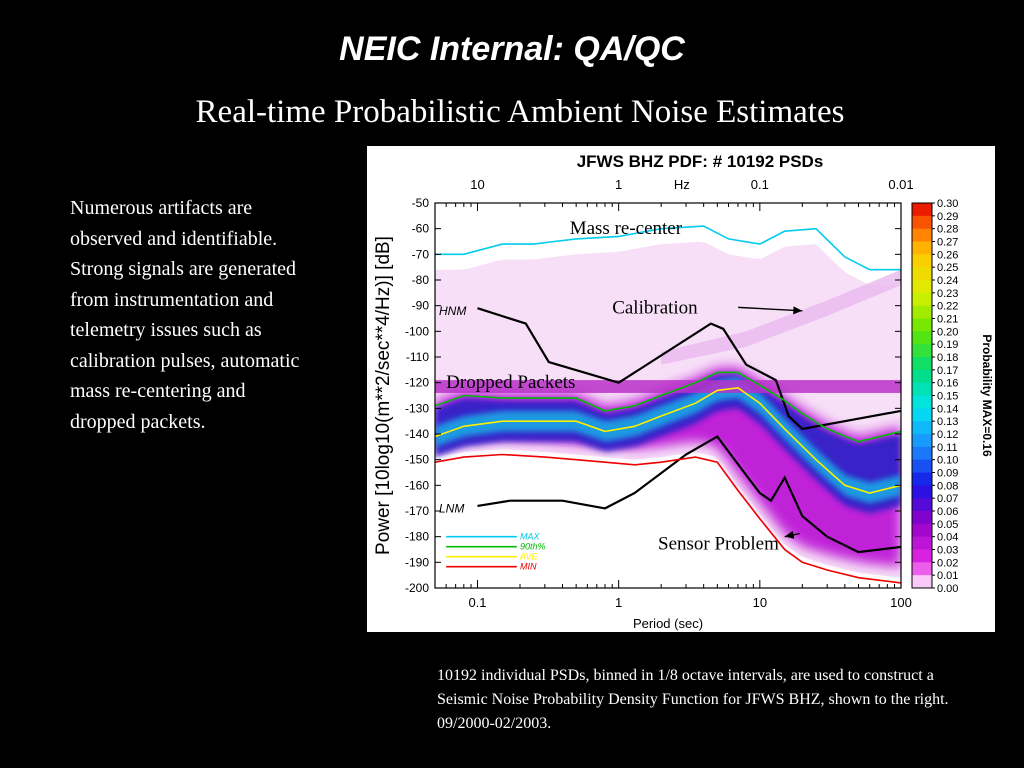 Image resolution: width=1024 pixels, height=768 pixels. Describe the element at coordinates (947, 230) in the screenshot. I see `colorbar-tick-label: 0.28` at that location.